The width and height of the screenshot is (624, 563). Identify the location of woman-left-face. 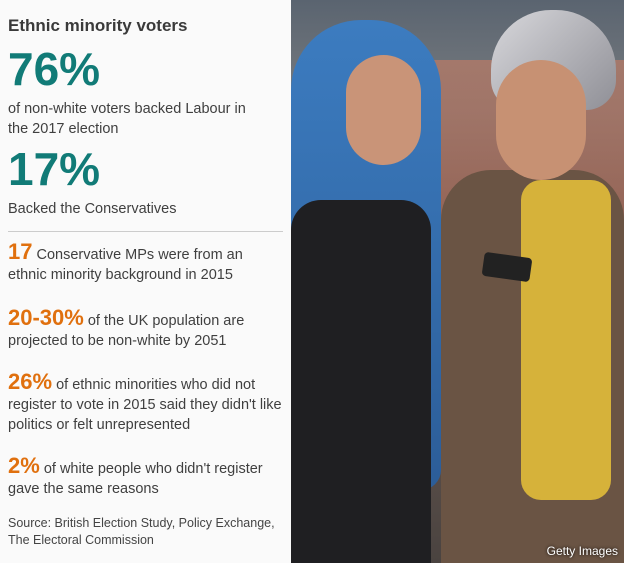
(383, 110).